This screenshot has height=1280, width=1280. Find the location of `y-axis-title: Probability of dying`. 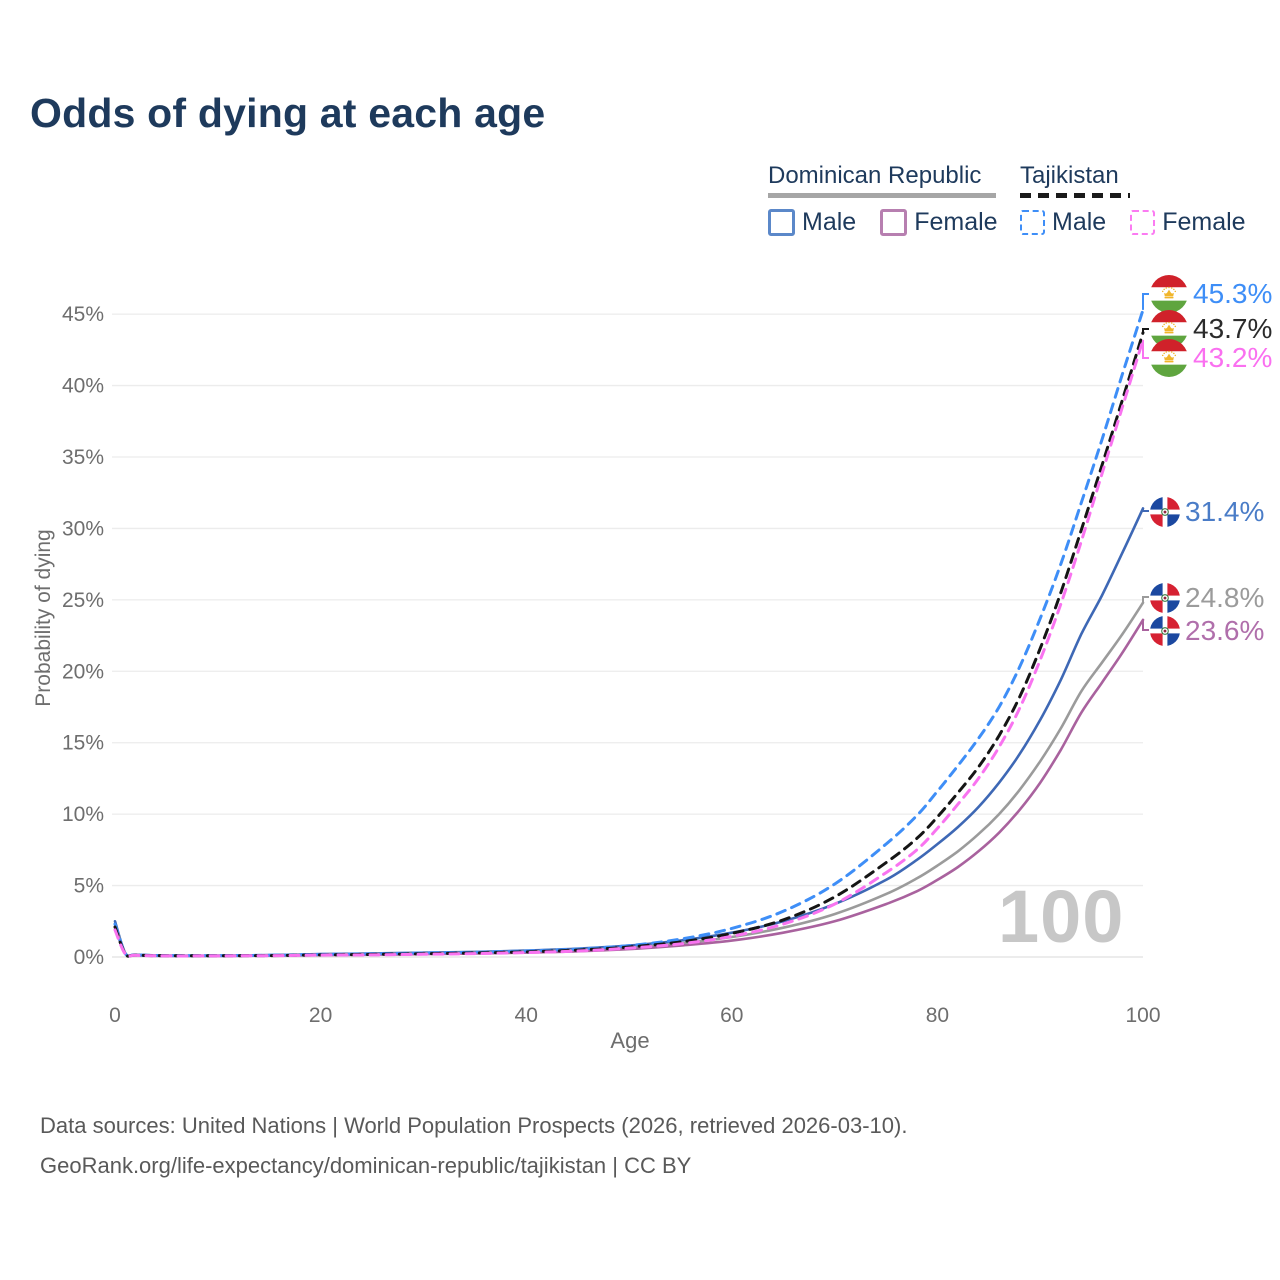

y-axis-title: Probability of dying is located at coordinates (43, 618).